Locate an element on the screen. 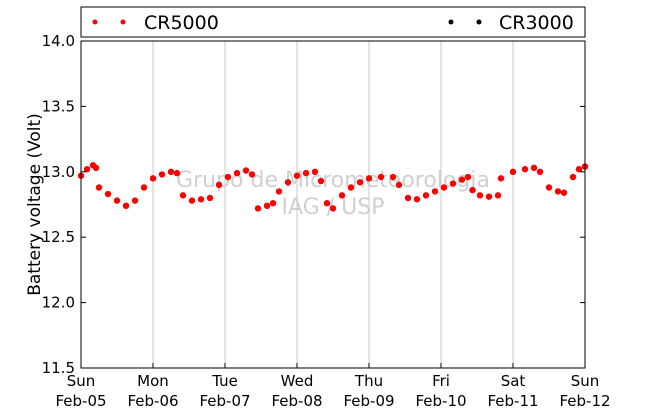 The width and height of the screenshot is (650, 409). y-tick-label: 11.5 is located at coordinates (58, 368).